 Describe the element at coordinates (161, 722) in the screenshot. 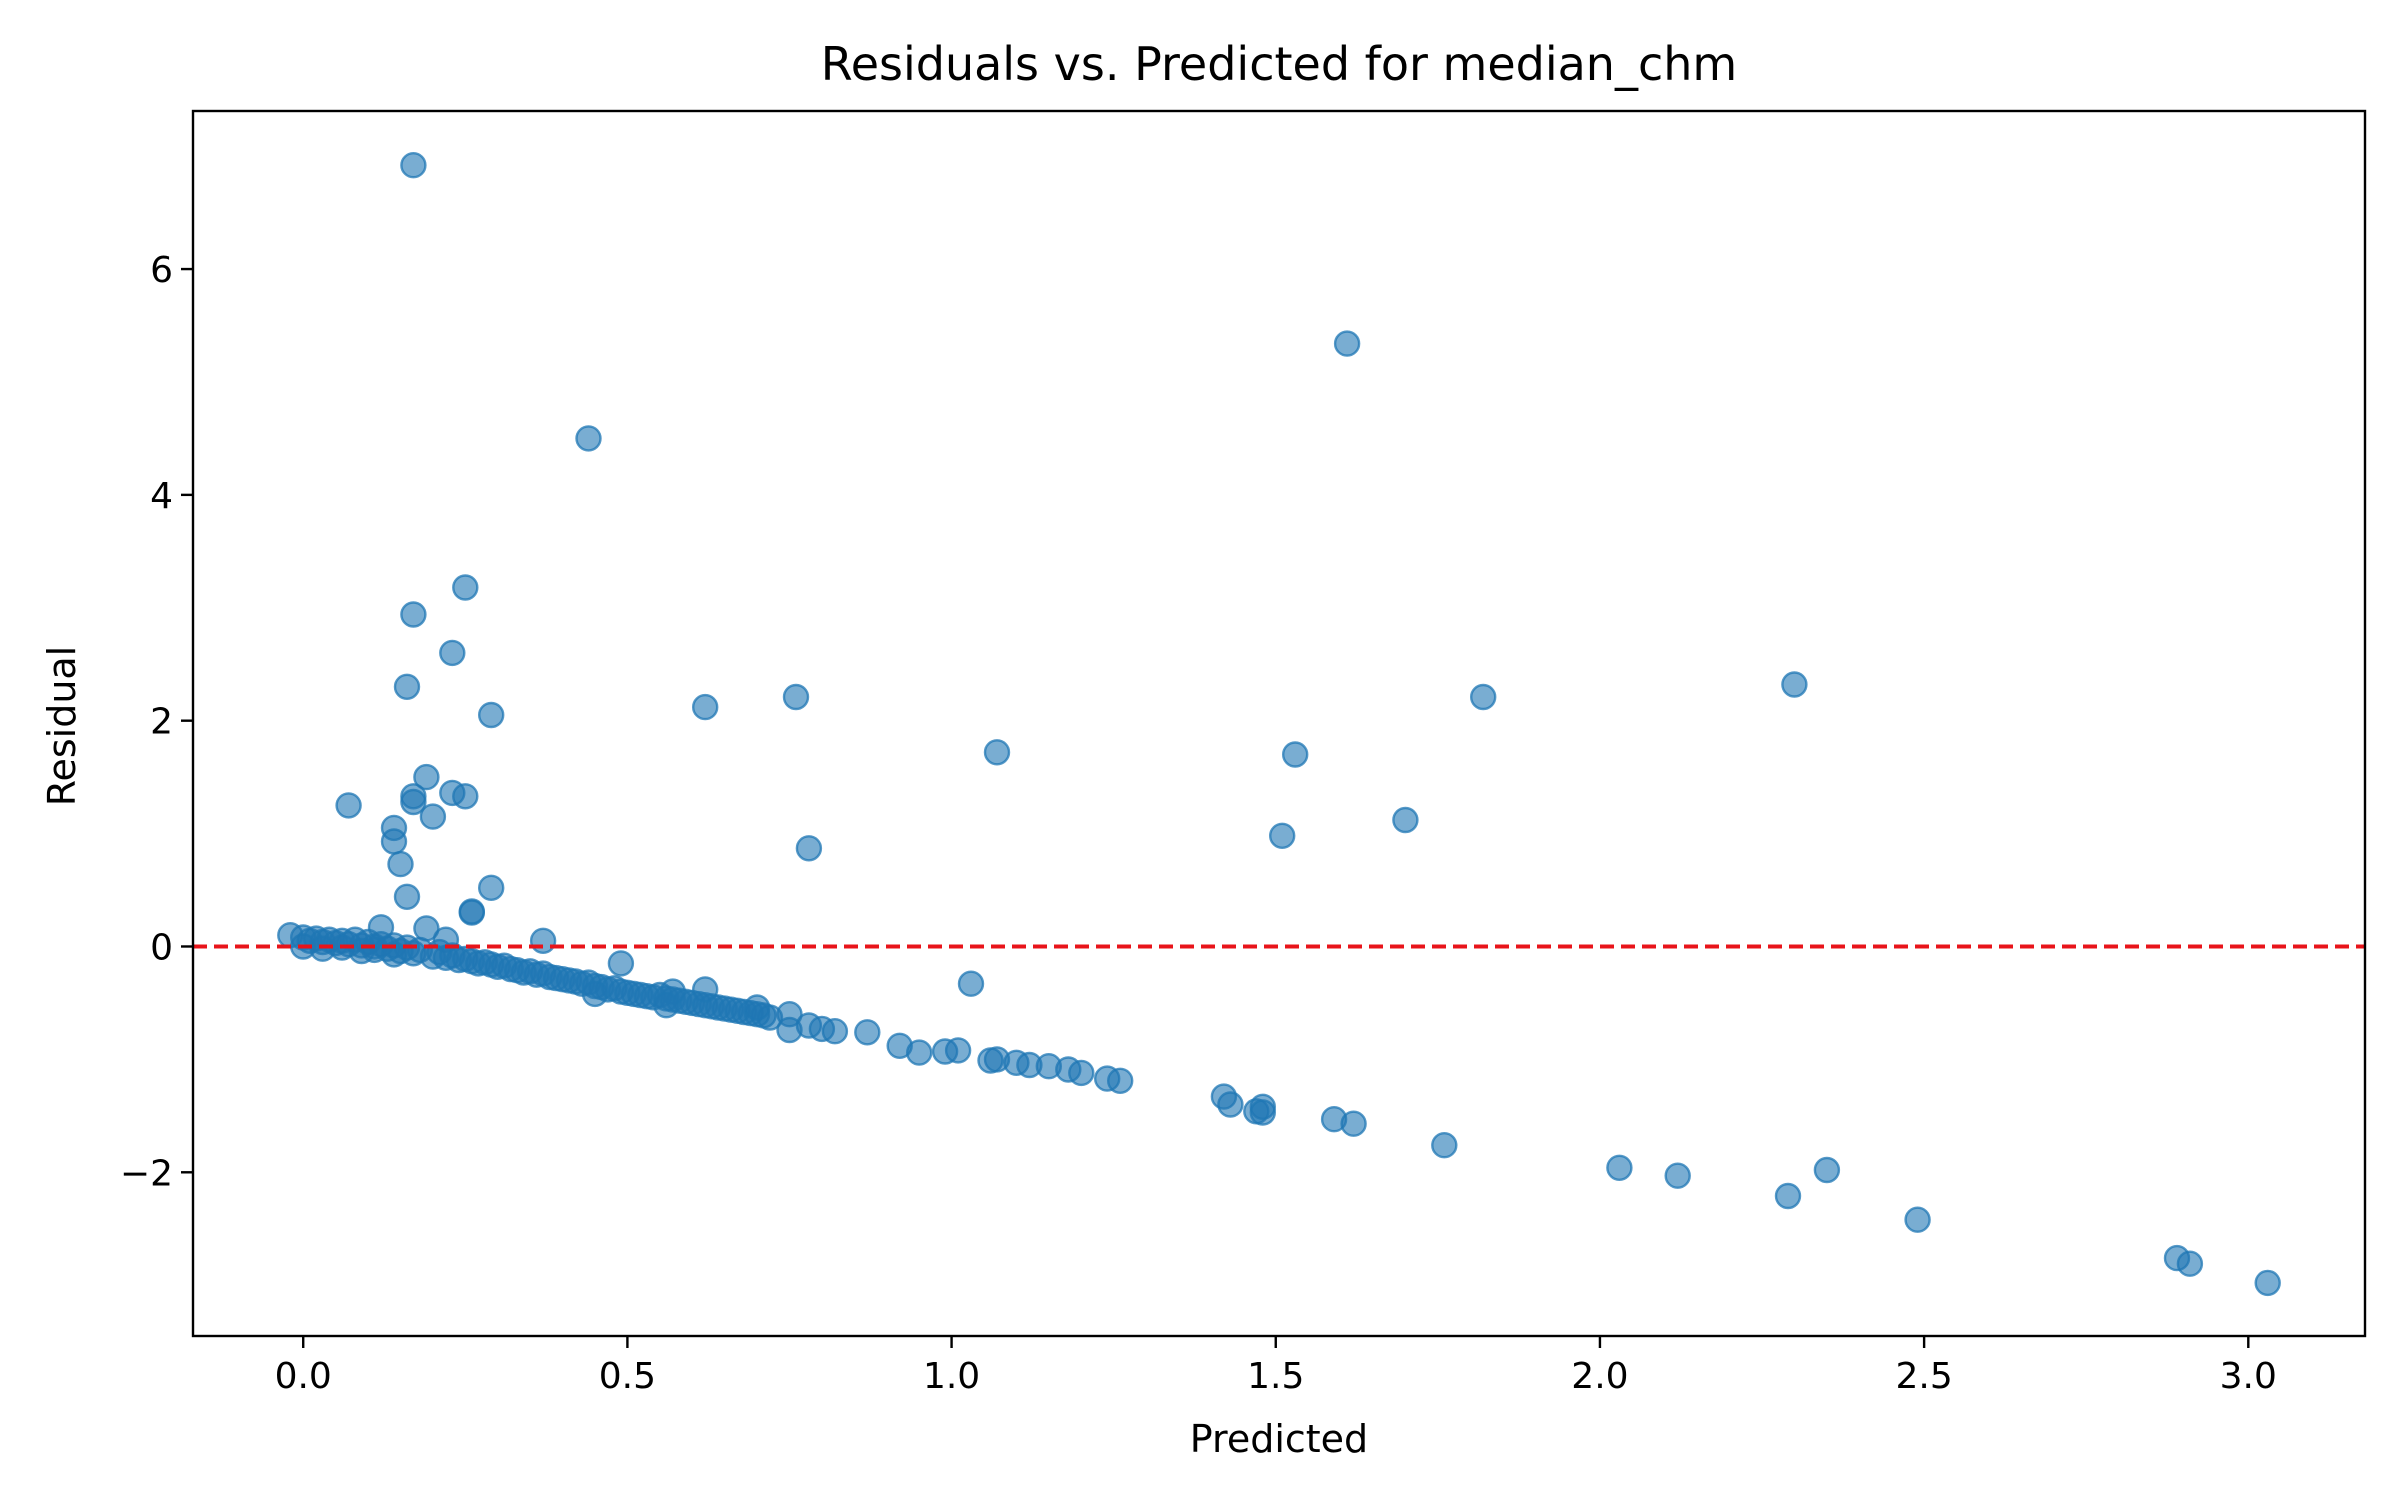

I see `y-tick-label: 2` at that location.